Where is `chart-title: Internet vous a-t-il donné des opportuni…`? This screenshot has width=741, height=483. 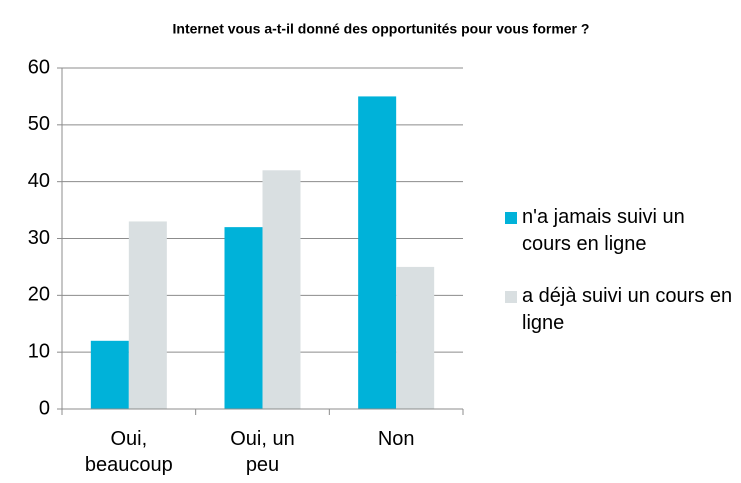
chart-title: Internet vous a-t-il donné des opportuni… is located at coordinates (381, 29).